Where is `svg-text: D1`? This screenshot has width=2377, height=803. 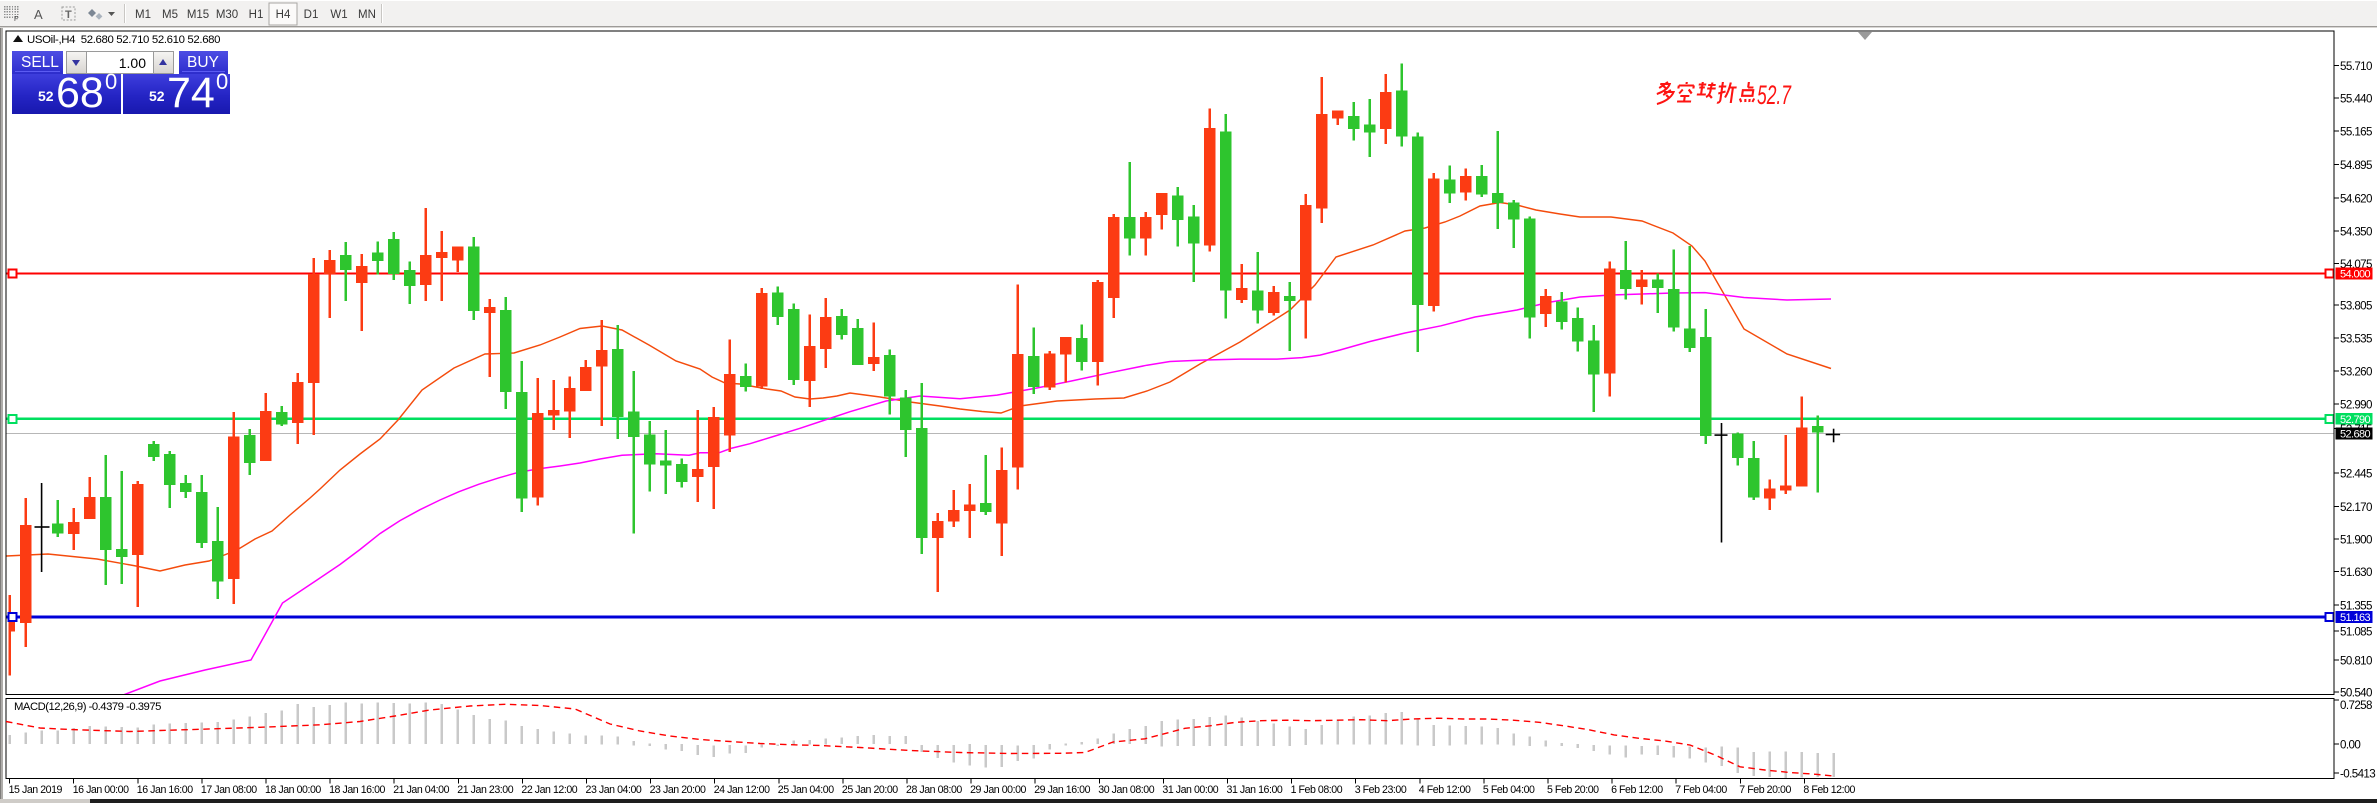 svg-text: D1 is located at coordinates (311, 15).